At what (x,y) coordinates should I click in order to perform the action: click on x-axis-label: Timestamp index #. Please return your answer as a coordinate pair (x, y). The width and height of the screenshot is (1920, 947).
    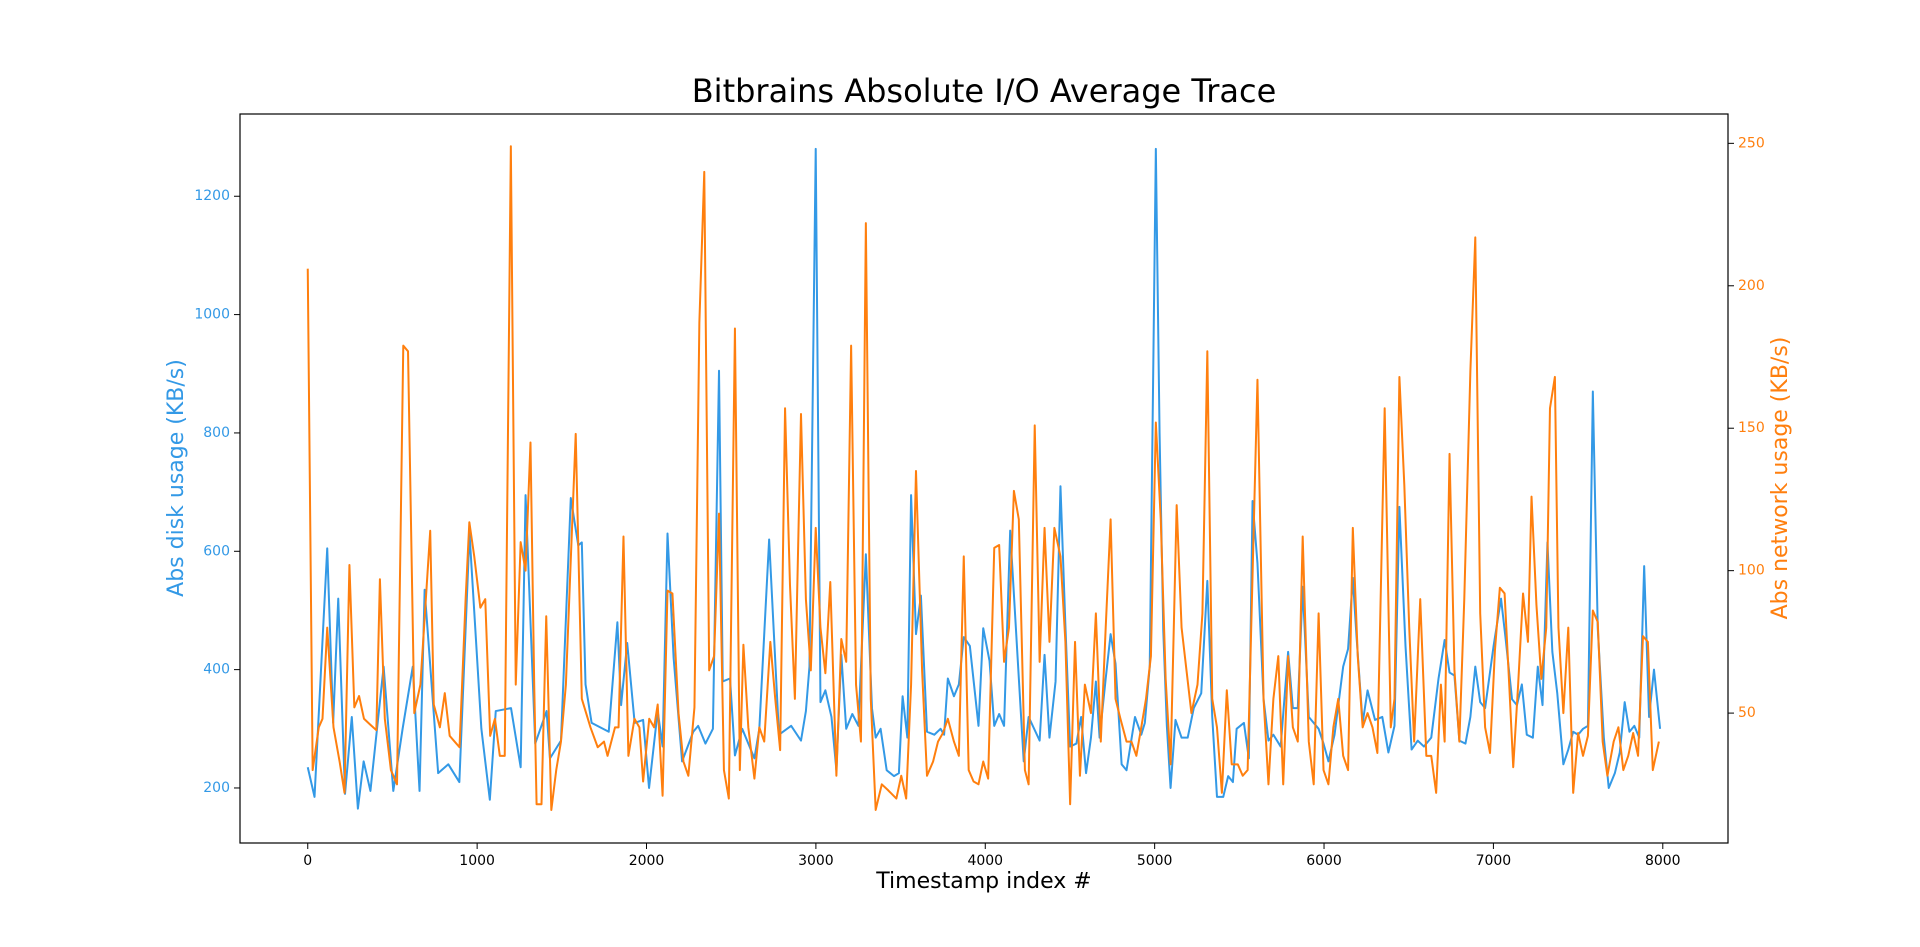
    Looking at the image, I should click on (983, 881).